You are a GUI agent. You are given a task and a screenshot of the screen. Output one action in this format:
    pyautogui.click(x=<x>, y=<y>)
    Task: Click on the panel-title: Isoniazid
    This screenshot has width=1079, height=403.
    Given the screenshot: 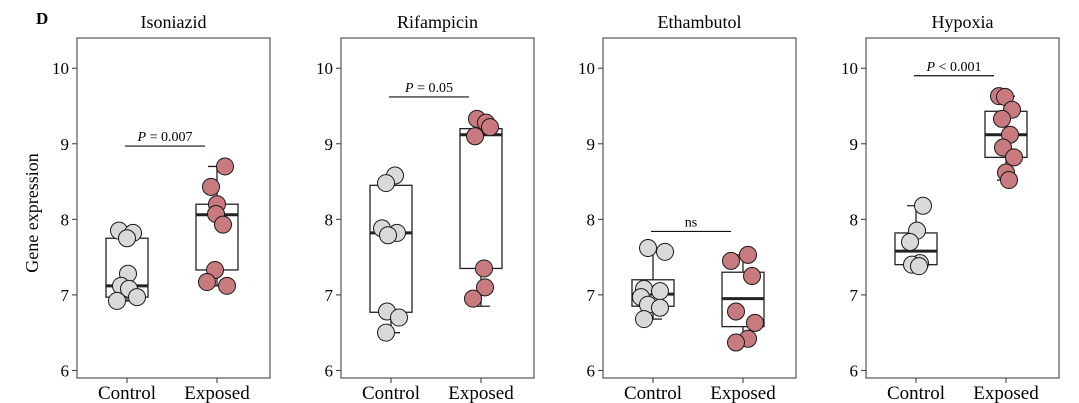 What is the action you would take?
    pyautogui.click(x=174, y=22)
    